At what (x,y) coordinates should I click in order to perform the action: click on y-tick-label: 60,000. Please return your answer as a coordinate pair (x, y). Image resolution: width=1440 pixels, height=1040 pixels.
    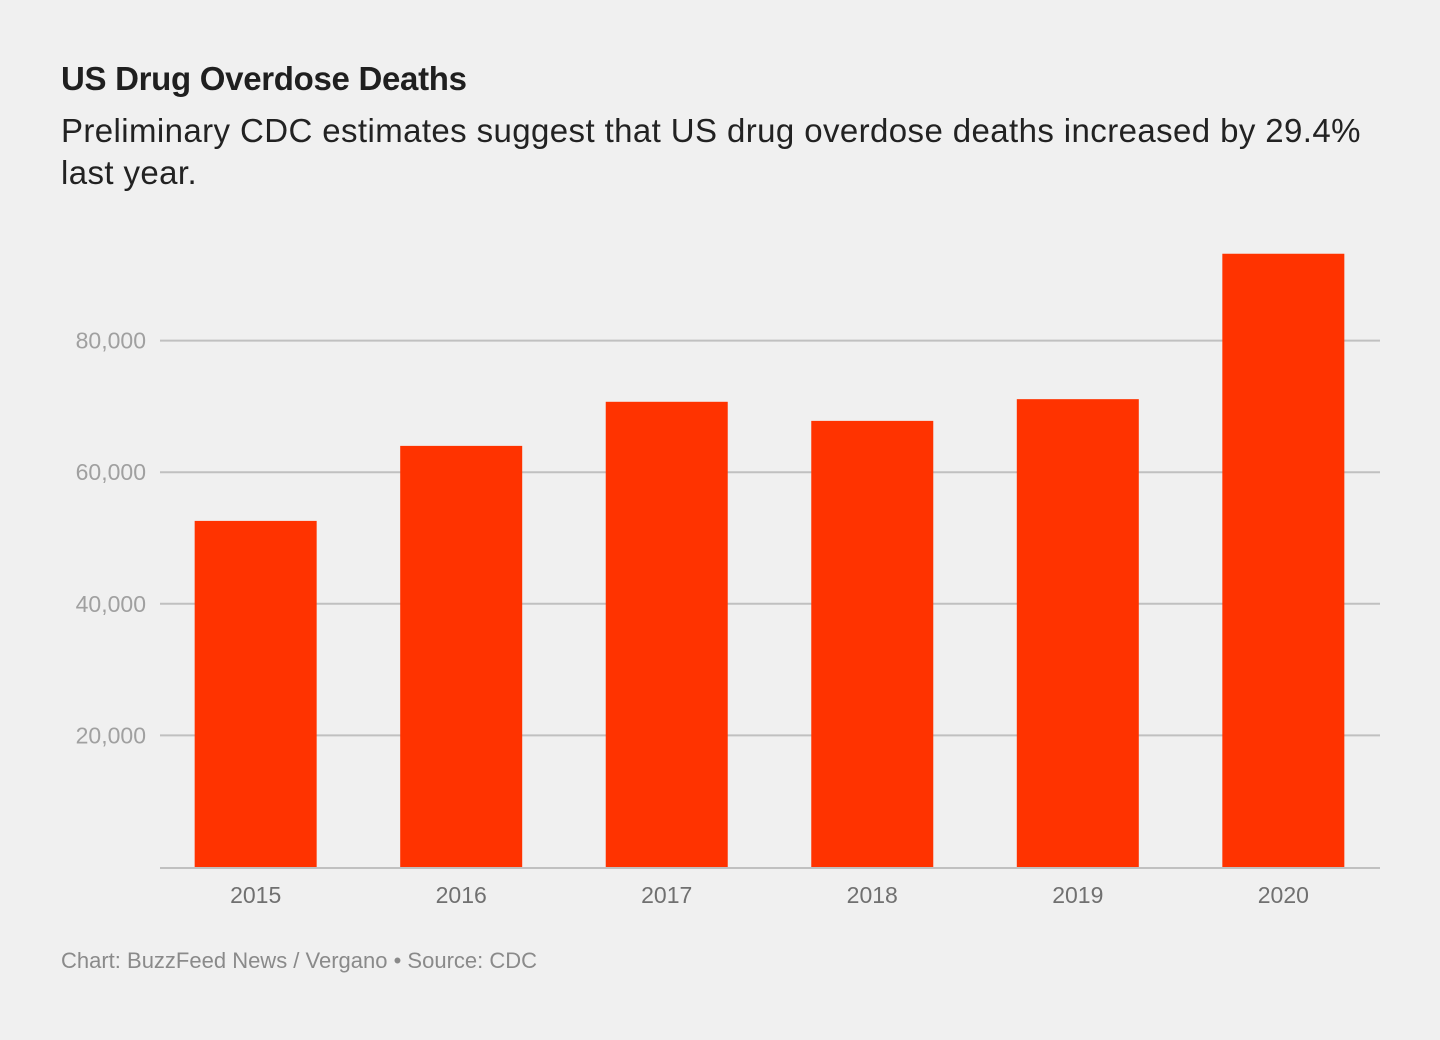
    Looking at the image, I should click on (111, 472).